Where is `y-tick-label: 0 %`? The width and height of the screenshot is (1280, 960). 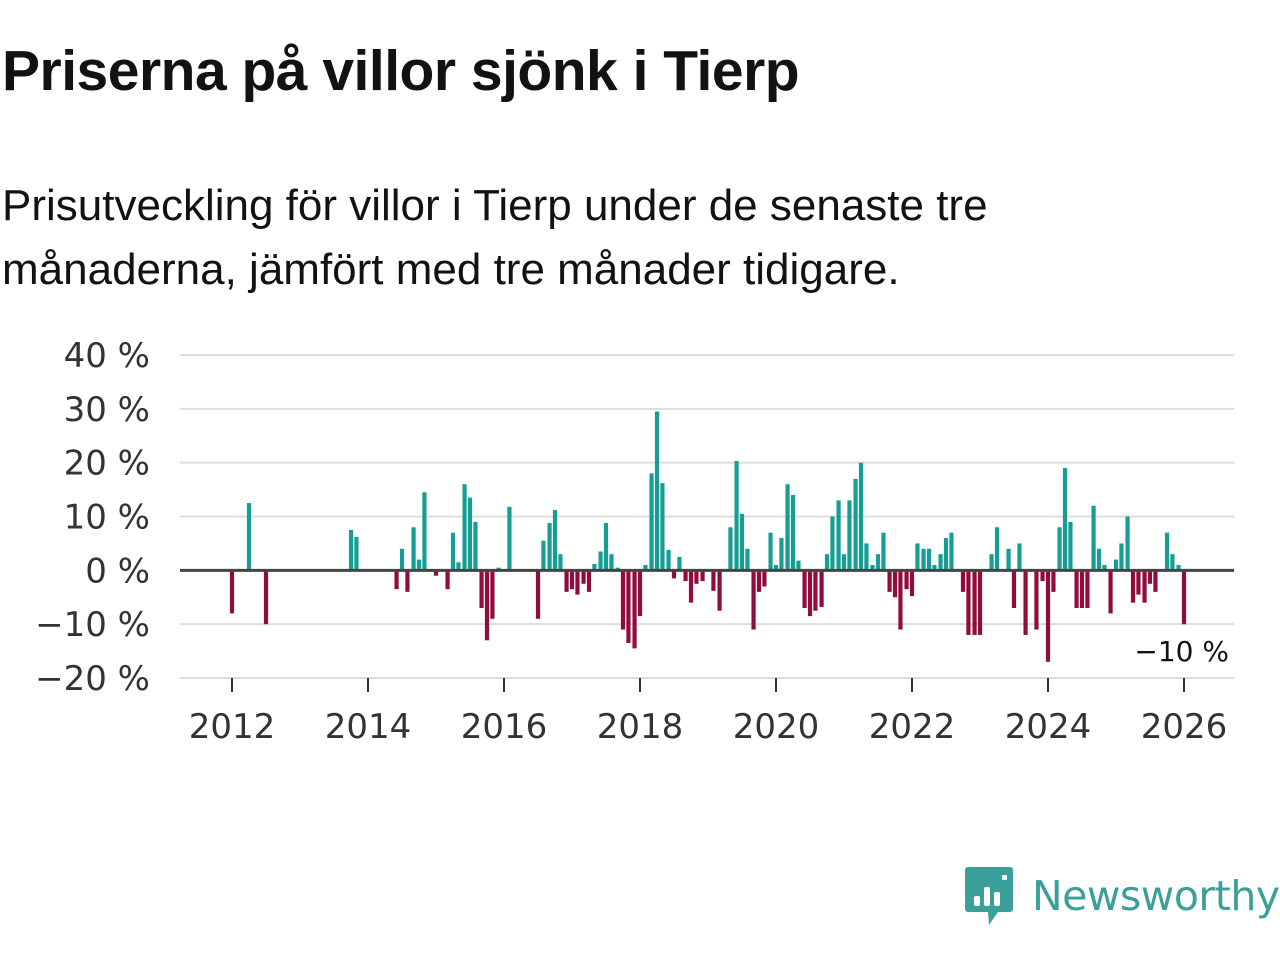
y-tick-label: 0 % is located at coordinates (117, 571).